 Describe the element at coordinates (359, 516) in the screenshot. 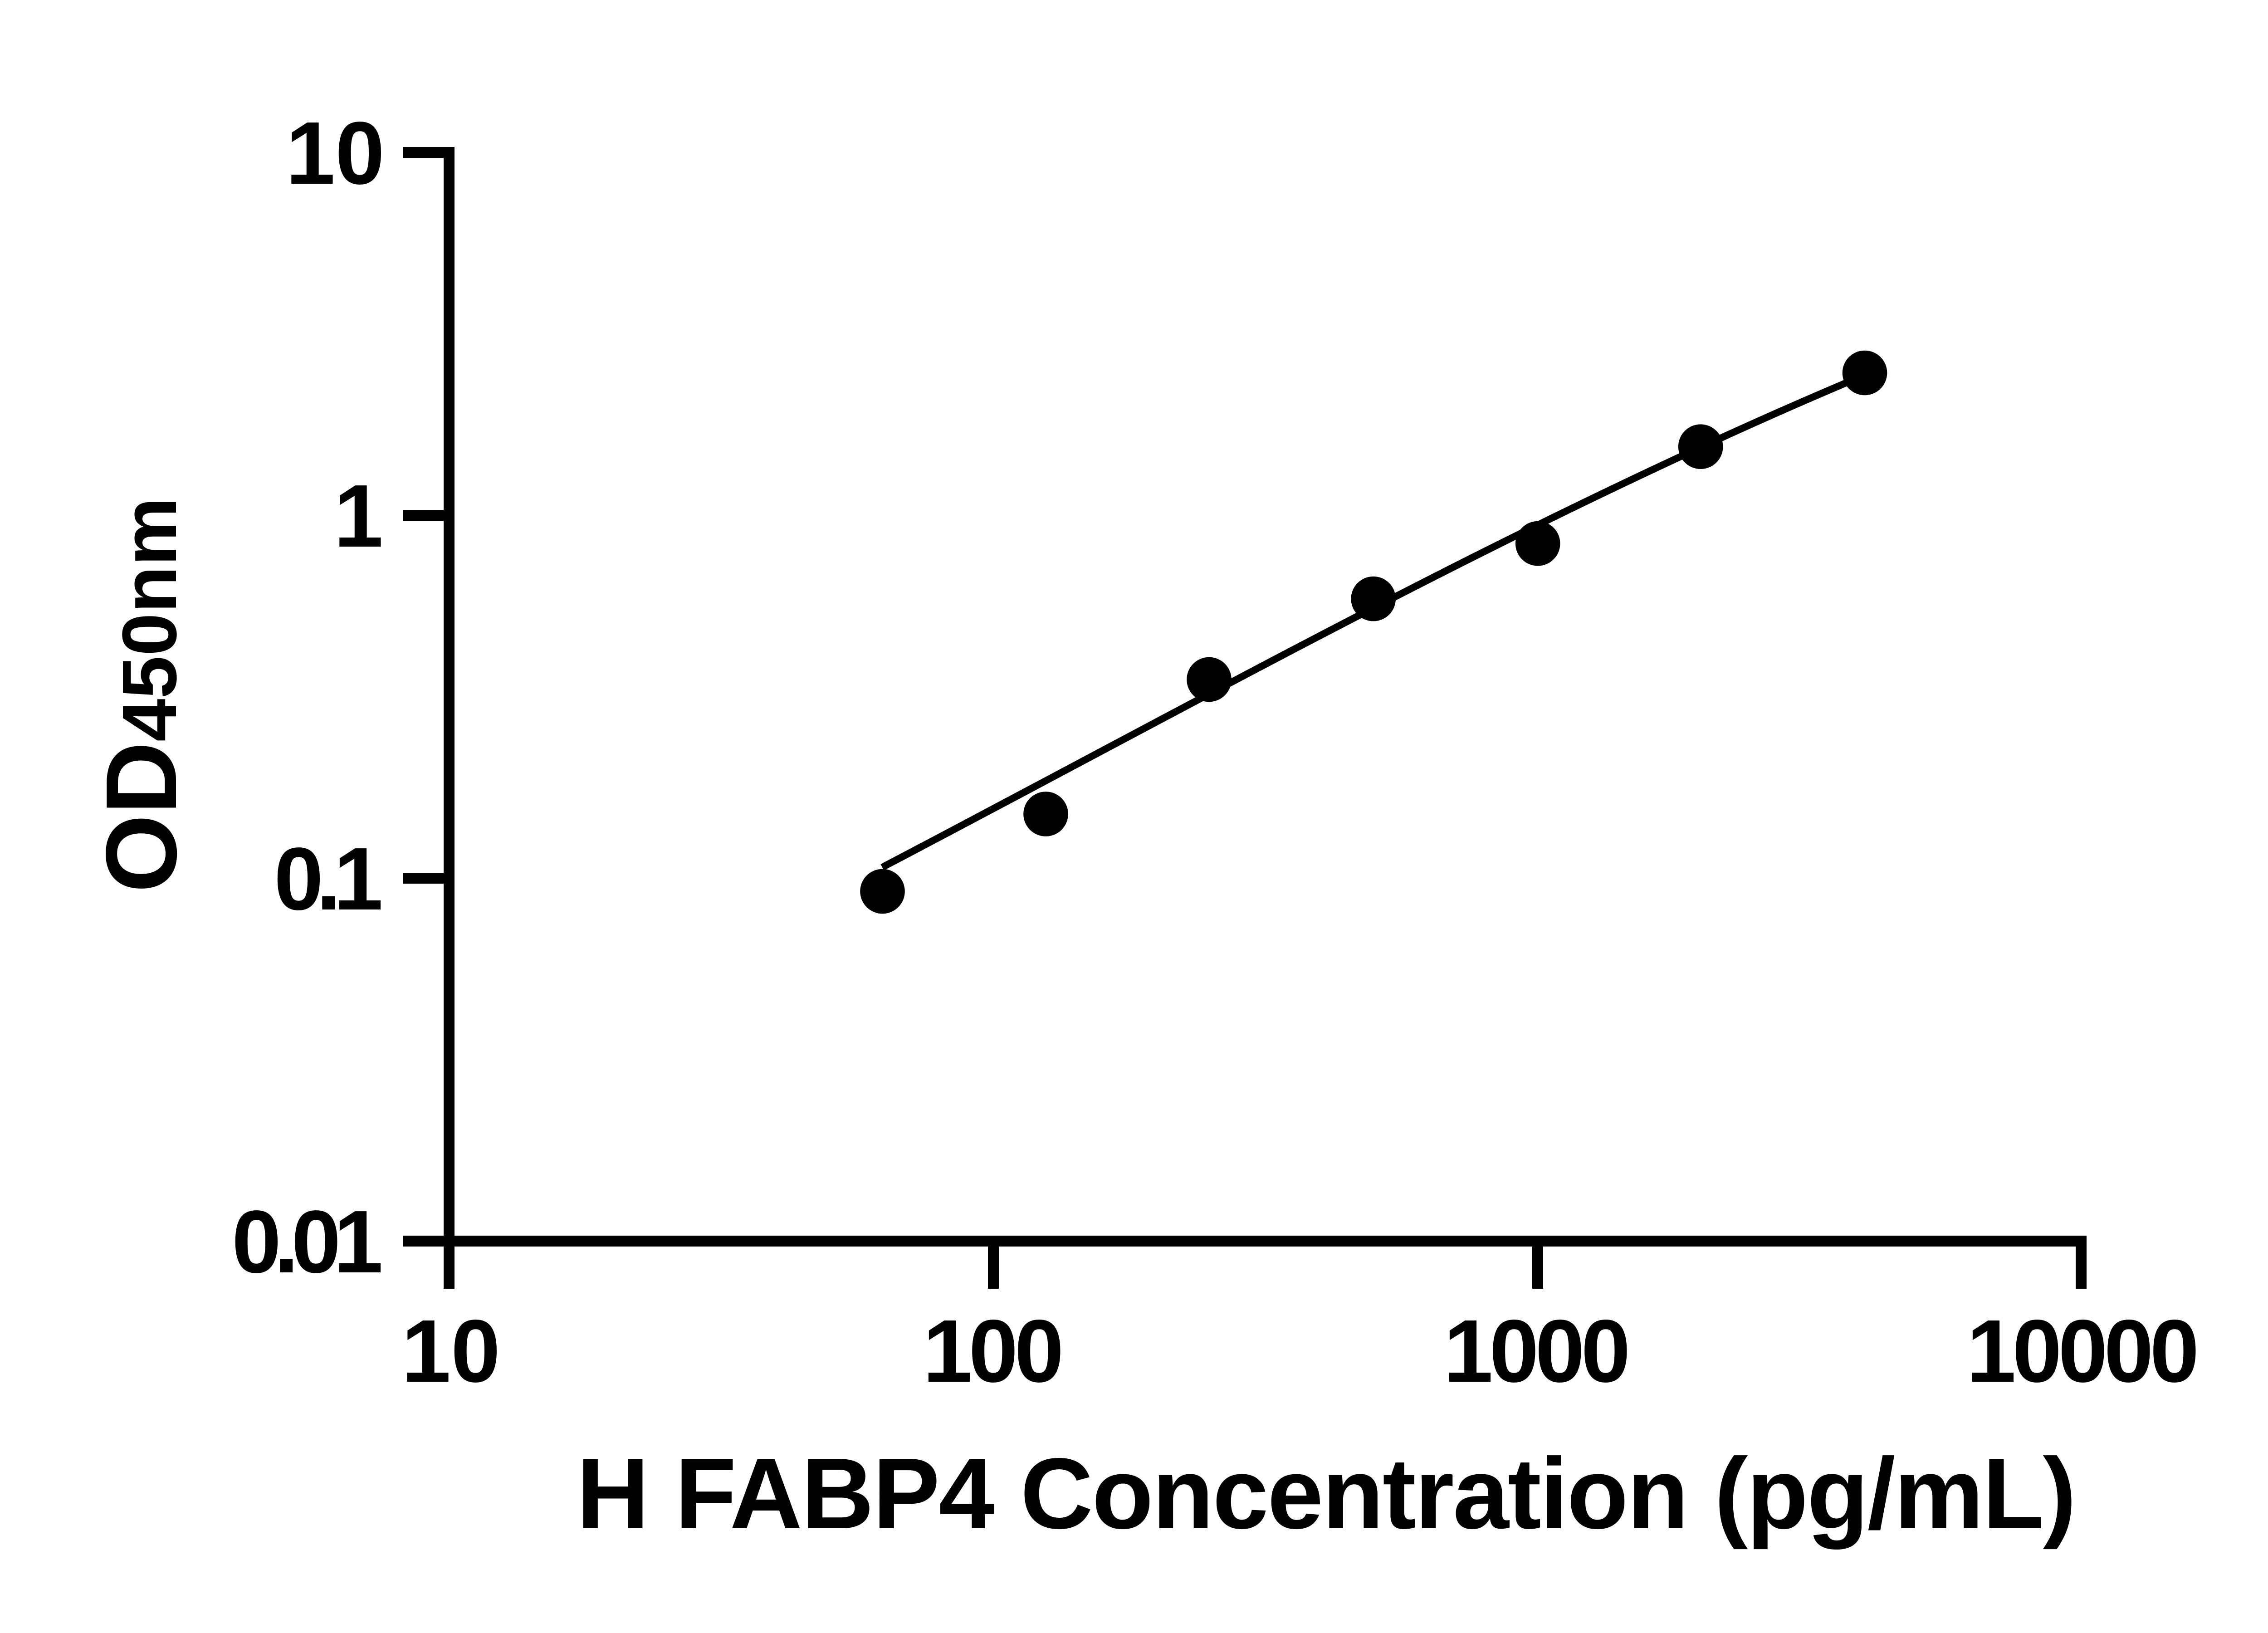

I see `svg-text: 1` at that location.